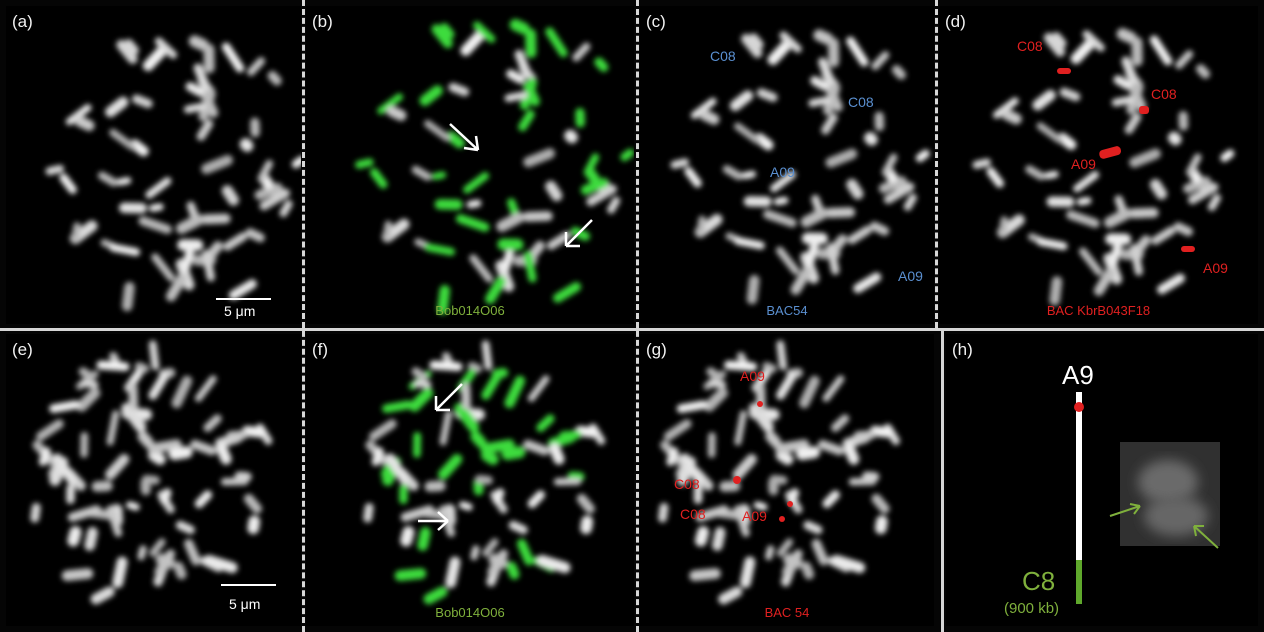 Image resolution: width=1264 pixels, height=632 pixels. I want to click on panel-label: (d), so click(955, 21).